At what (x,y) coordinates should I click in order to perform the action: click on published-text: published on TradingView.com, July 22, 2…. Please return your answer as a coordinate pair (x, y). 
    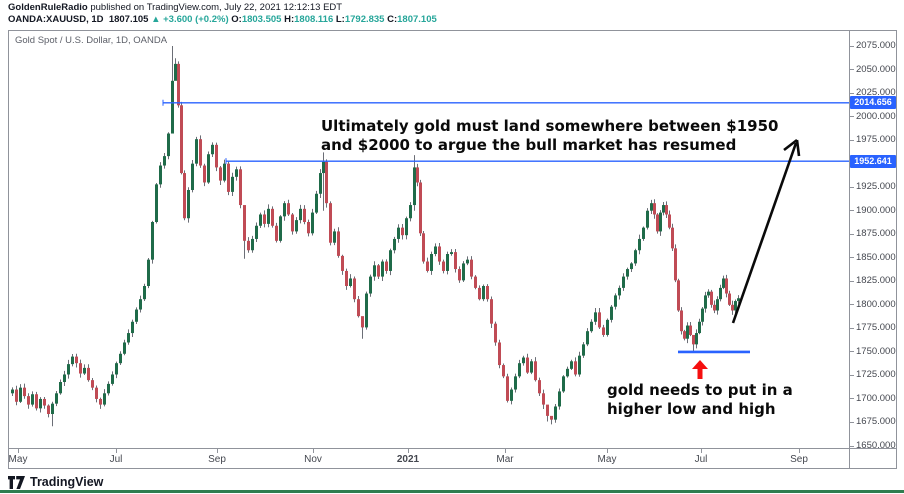
    Looking at the image, I should click on (215, 7).